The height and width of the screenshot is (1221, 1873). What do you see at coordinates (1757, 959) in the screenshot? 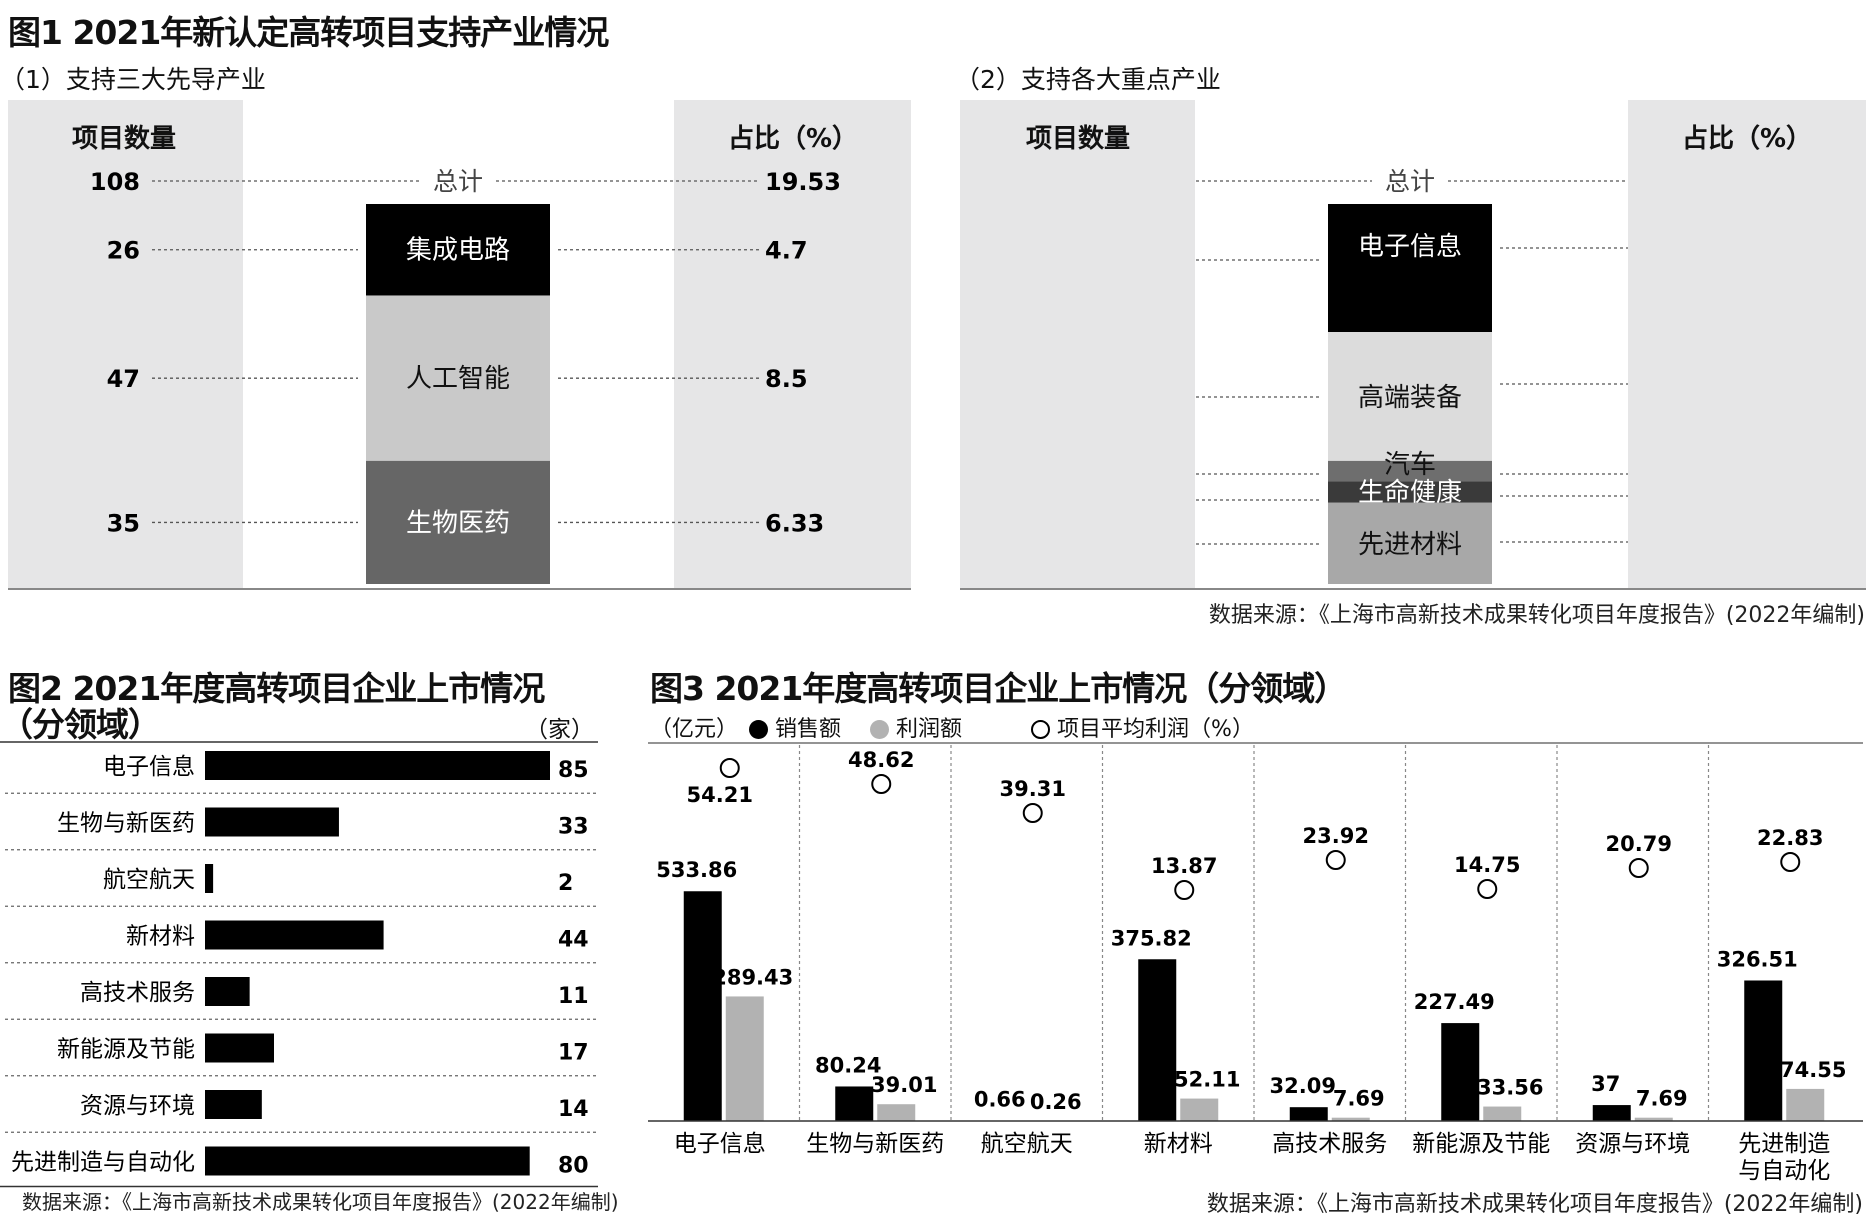
I see `fig3-sales-label: 326.51` at bounding box center [1757, 959].